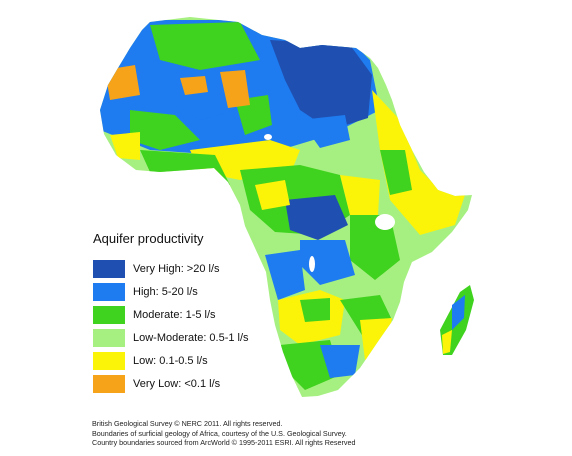 The image size is (572, 456). What do you see at coordinates (457, 320) in the screenshot?
I see `madagascar` at bounding box center [457, 320].